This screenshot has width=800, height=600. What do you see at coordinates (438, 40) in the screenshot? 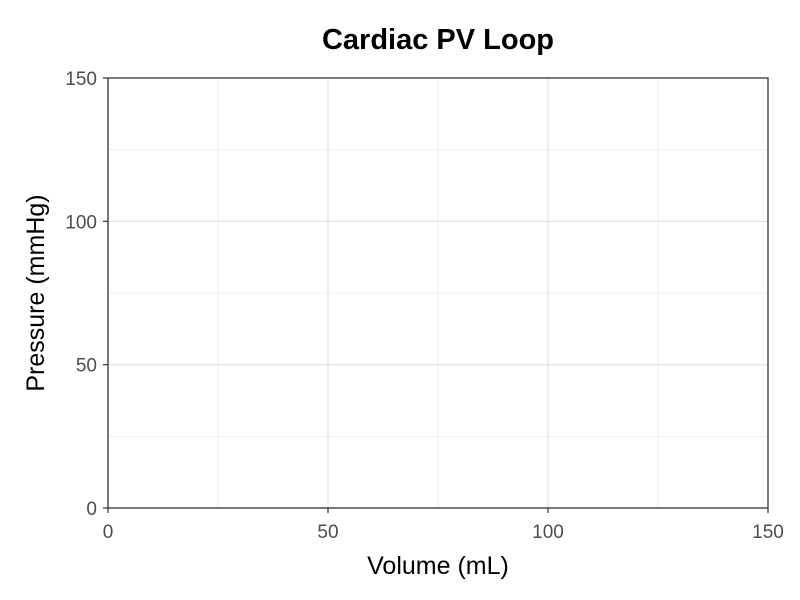
I see `chart-title: Cardiac PV Loop` at bounding box center [438, 40].